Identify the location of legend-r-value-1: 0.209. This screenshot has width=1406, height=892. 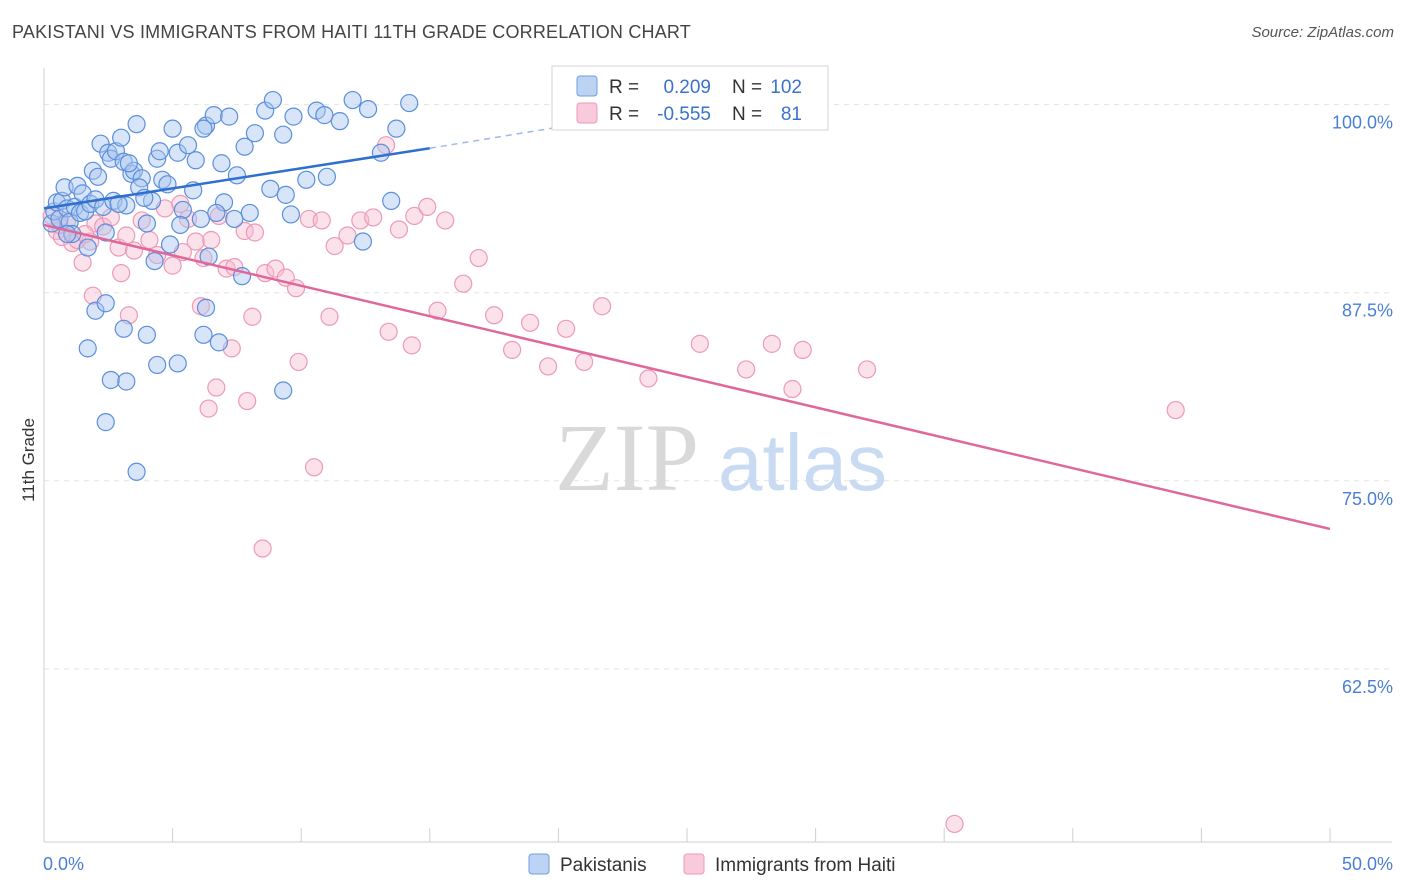
(687, 87).